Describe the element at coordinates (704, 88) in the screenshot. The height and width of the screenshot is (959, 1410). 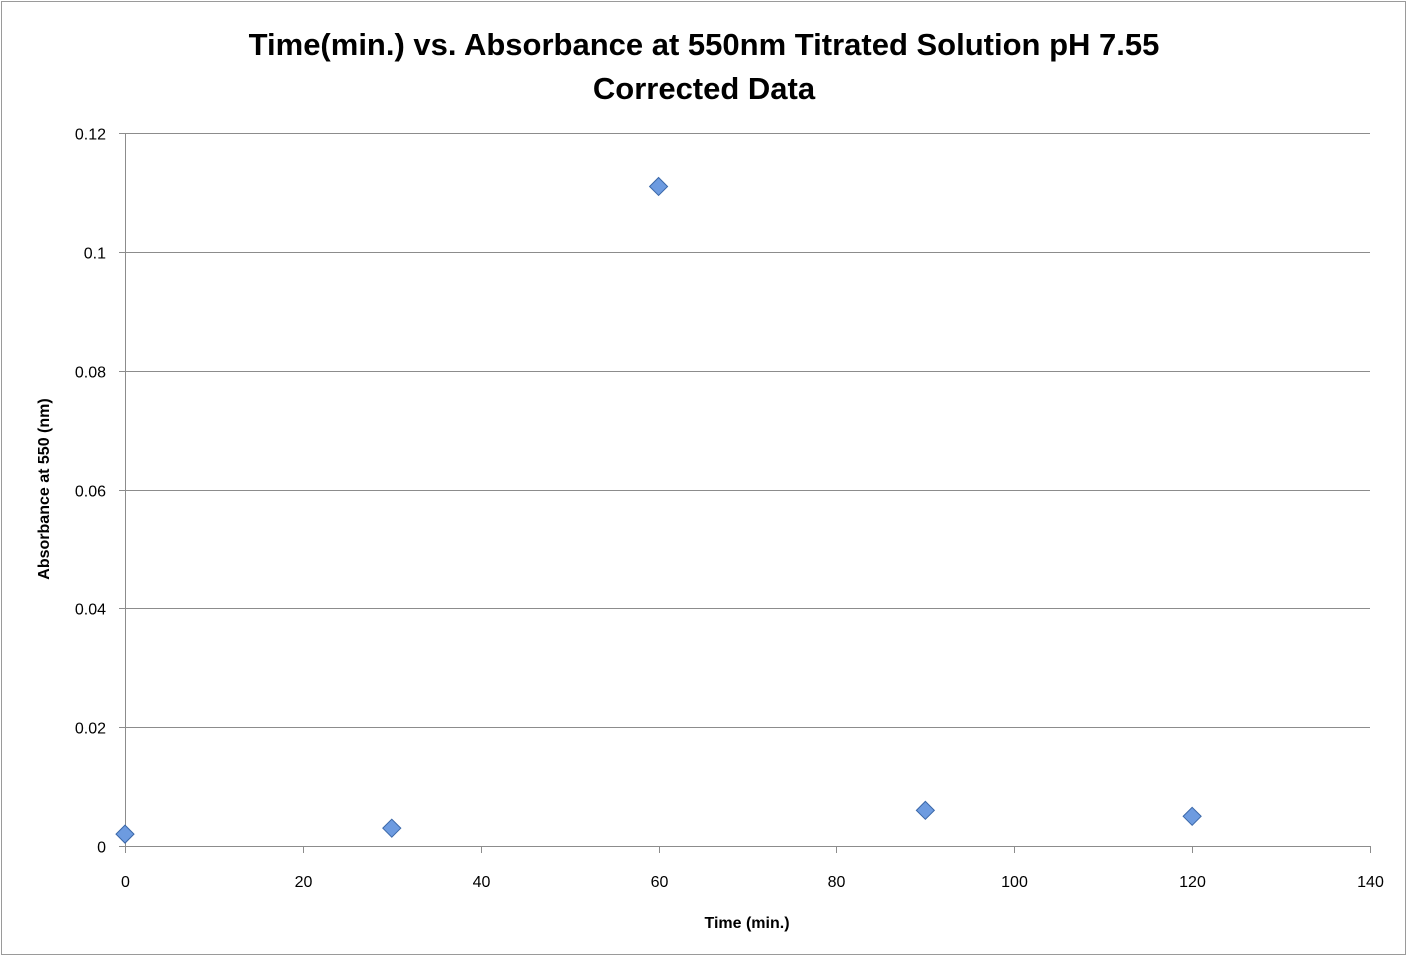
I see `chart-title-line-2: Corrected Data` at that location.